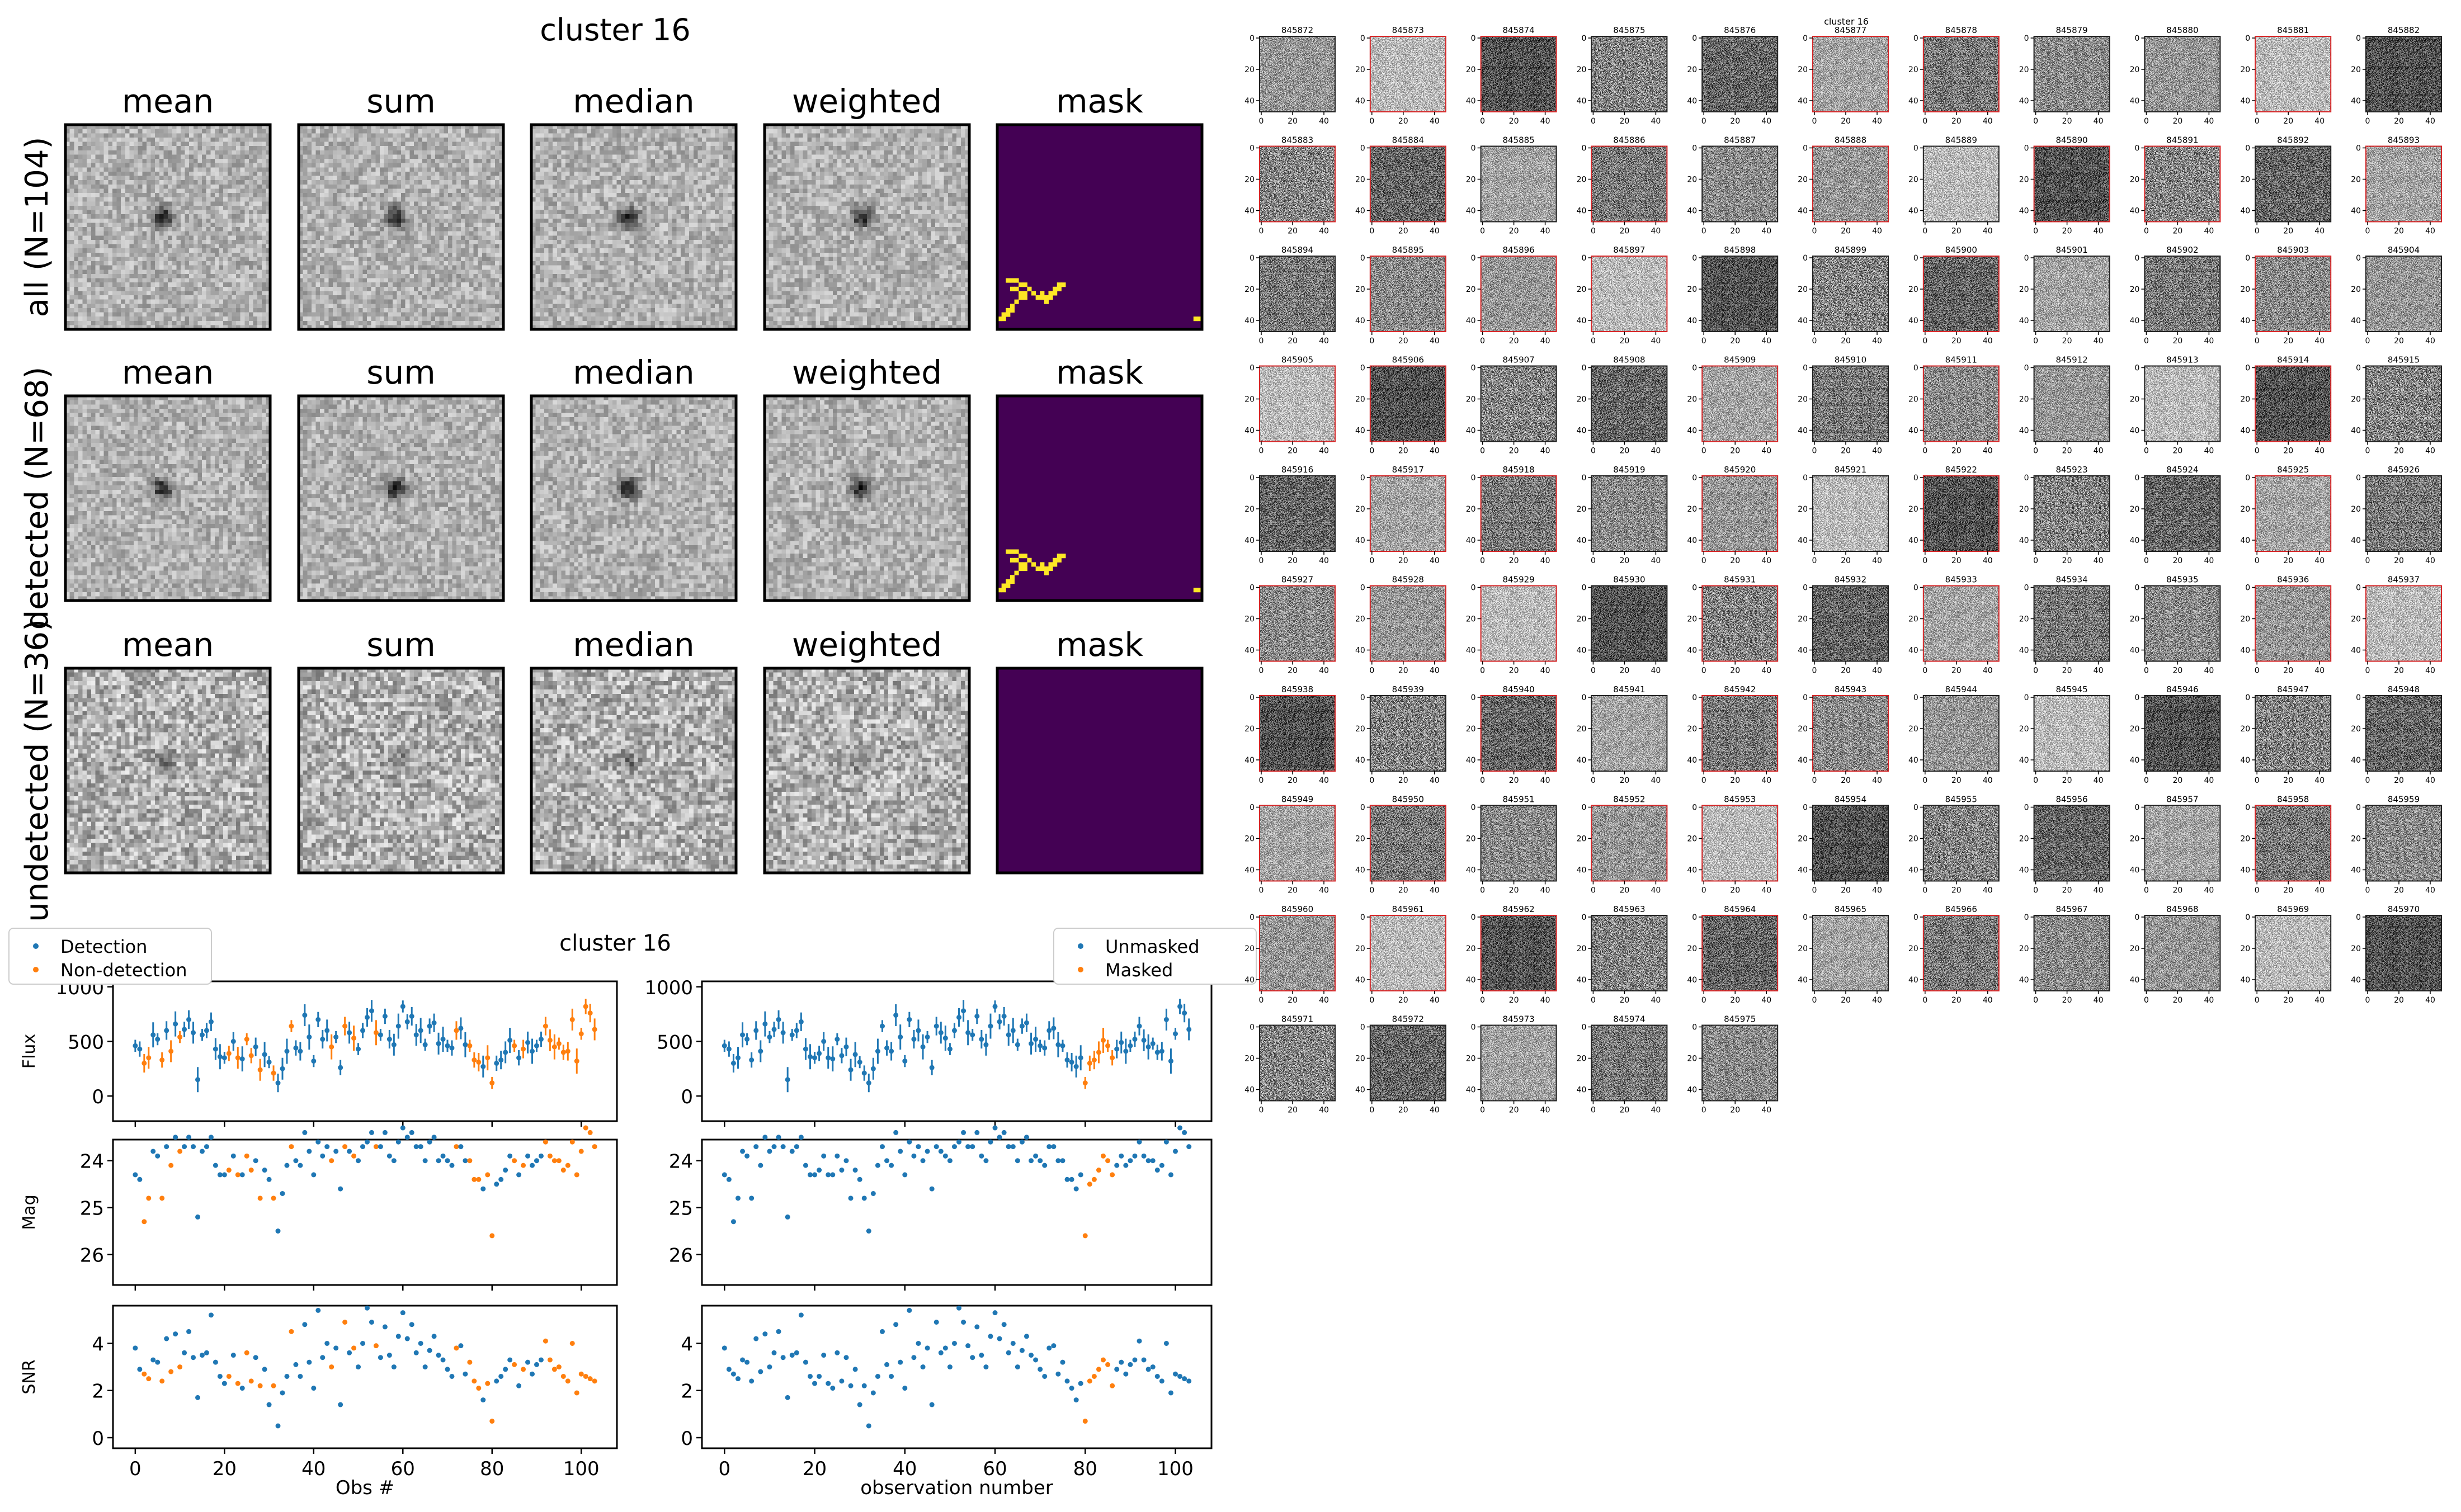 This screenshot has width=2461, height=1512. I want to click on cutout-label: 845894, so click(1297, 250).